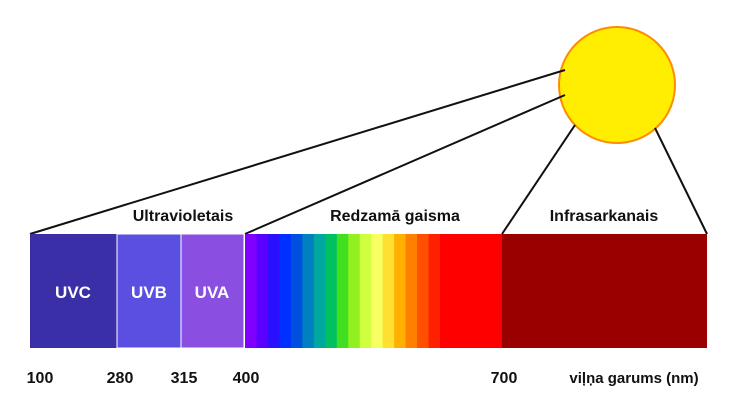 Image resolution: width=730 pixels, height=400 pixels. Describe the element at coordinates (120, 378) in the screenshot. I see `tick-label-280: 280` at that location.